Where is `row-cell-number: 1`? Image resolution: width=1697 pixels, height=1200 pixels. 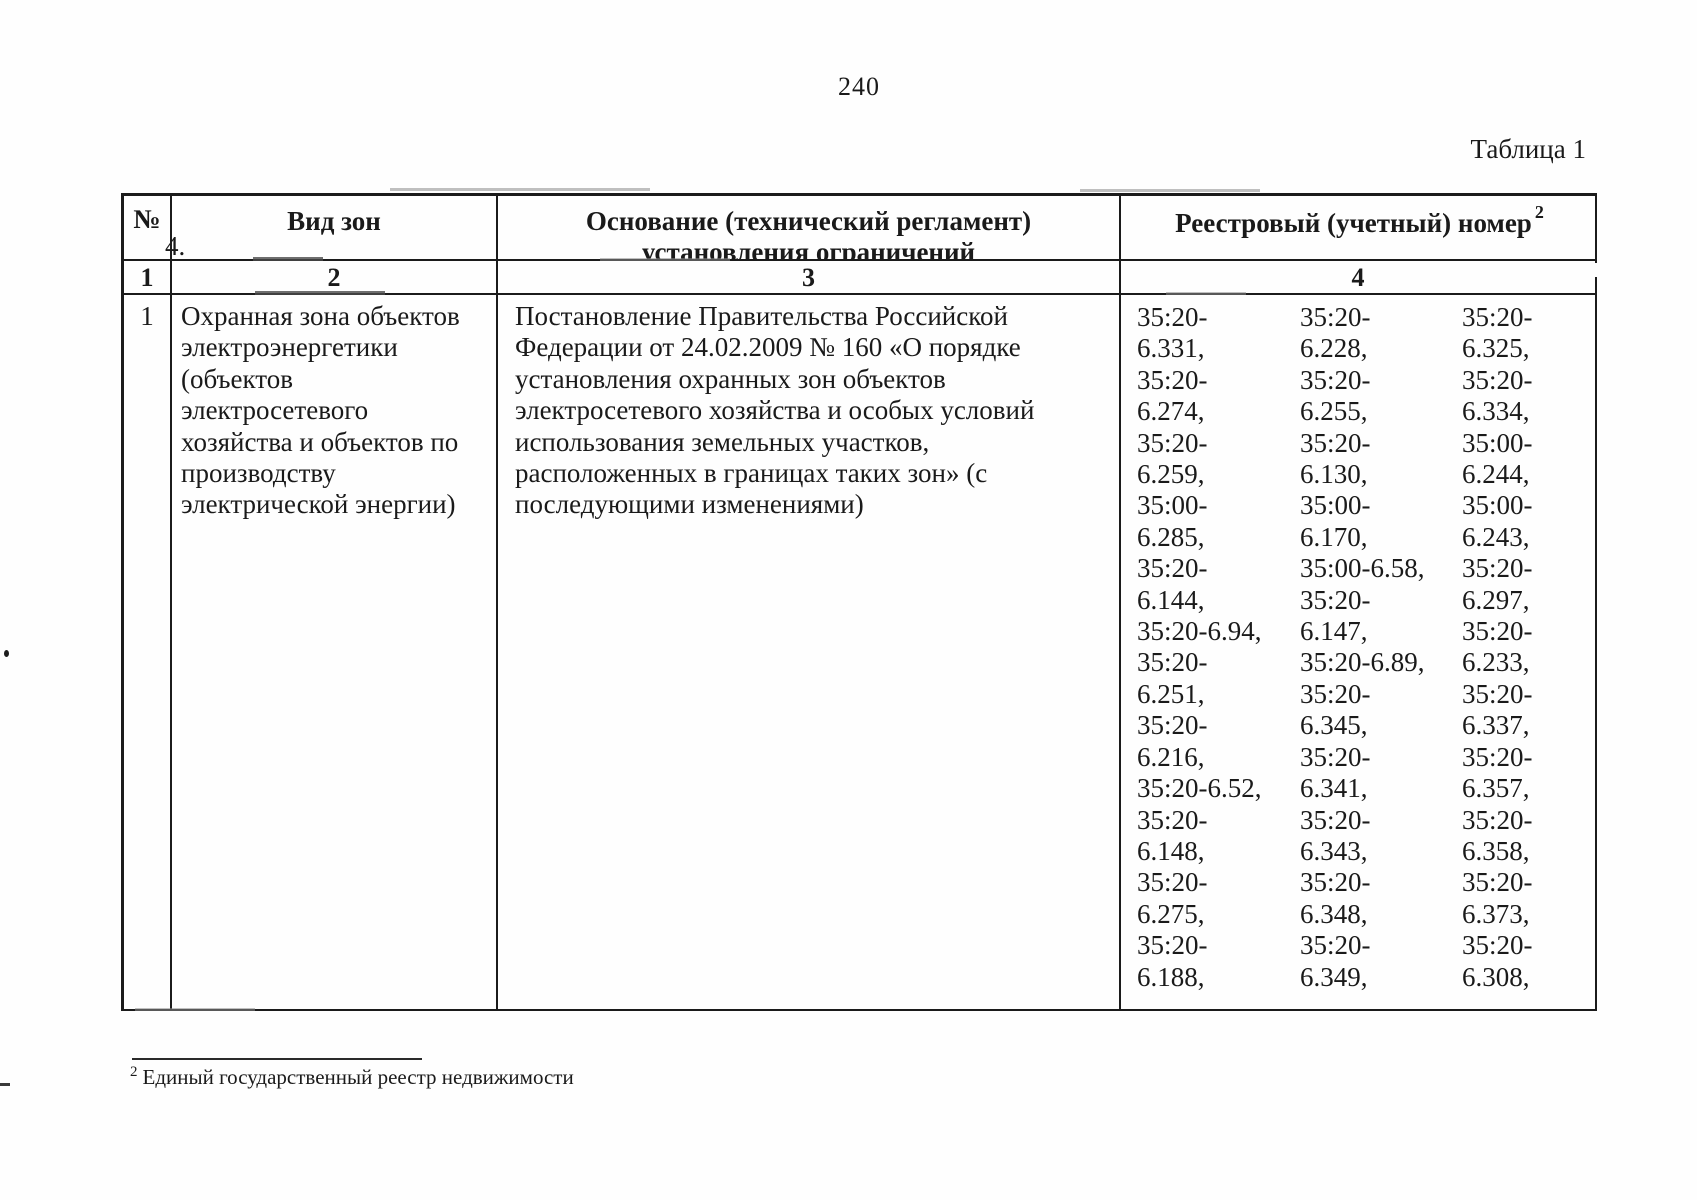 row-cell-number: 1 is located at coordinates (148, 652).